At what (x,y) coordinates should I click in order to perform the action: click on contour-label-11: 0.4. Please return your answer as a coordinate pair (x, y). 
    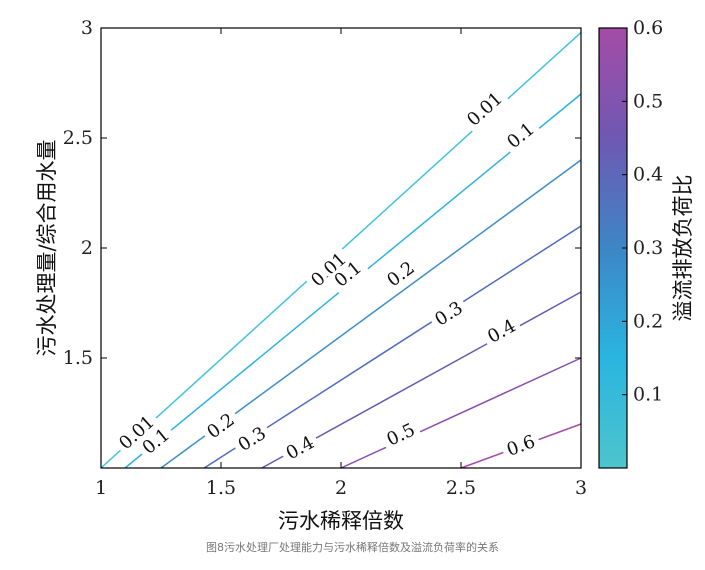
    Looking at the image, I should click on (300, 448).